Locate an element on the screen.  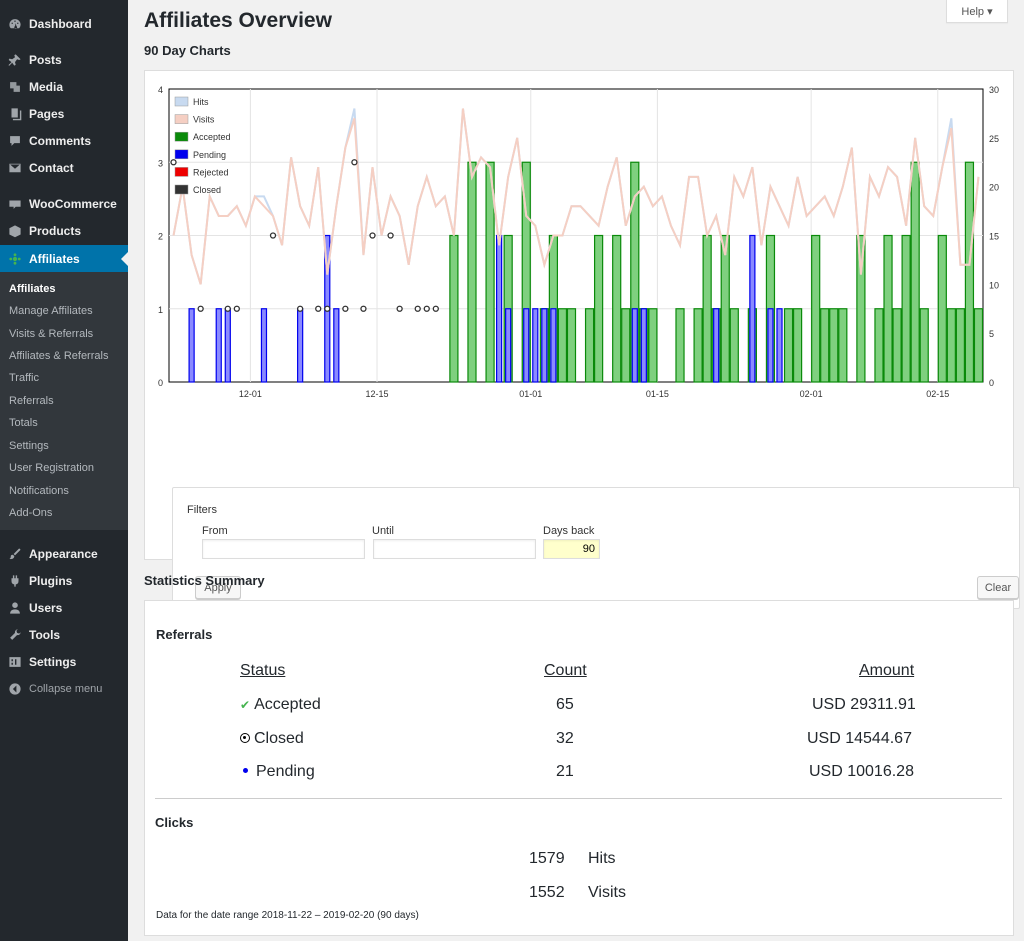
days-back-input is located at coordinates (571, 549).